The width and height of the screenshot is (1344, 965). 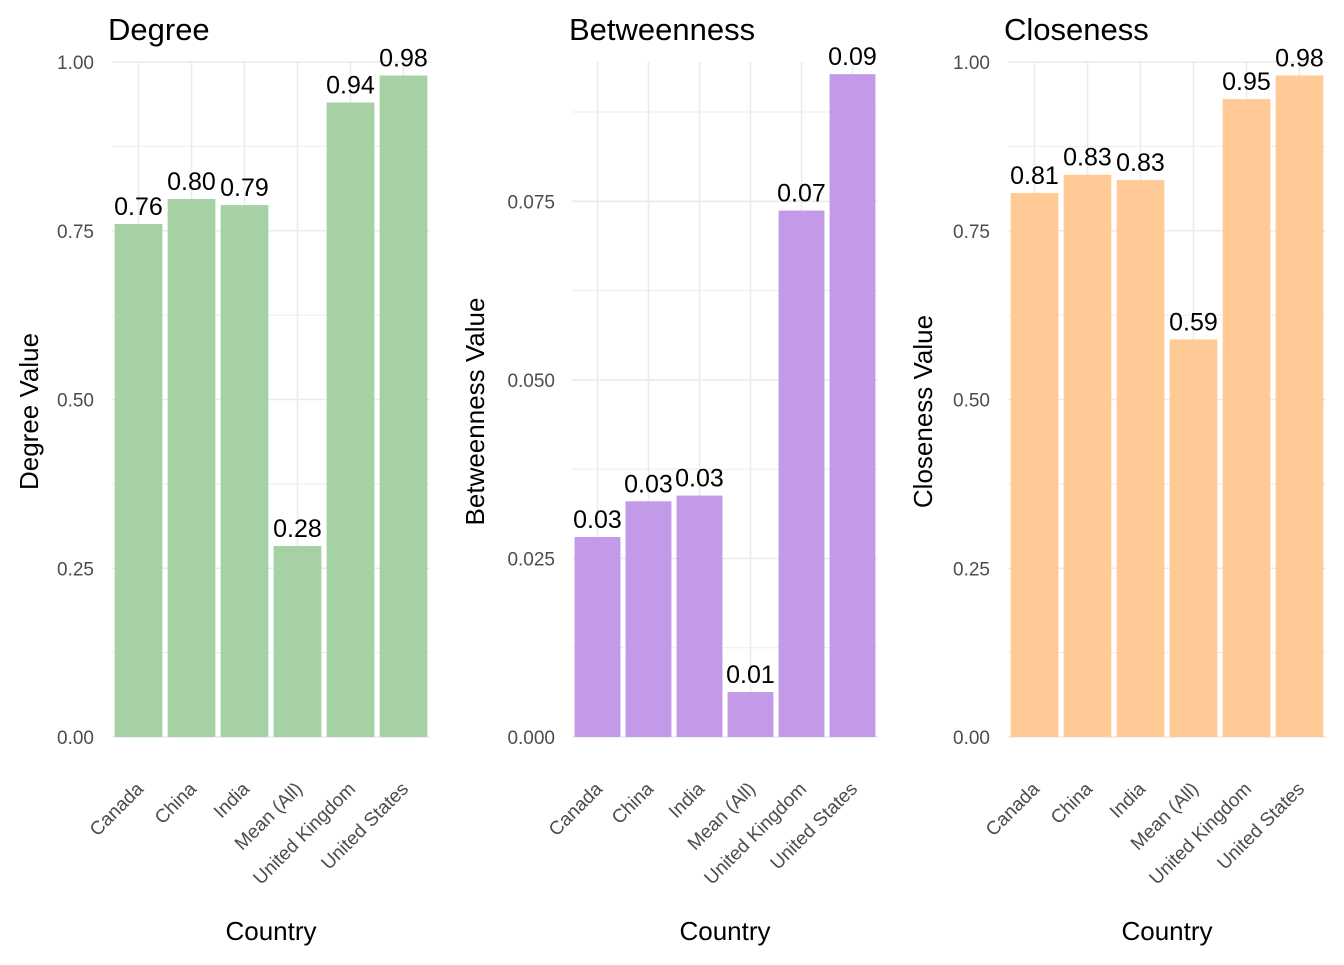 I want to click on data-label: 0.79, so click(x=244, y=188).